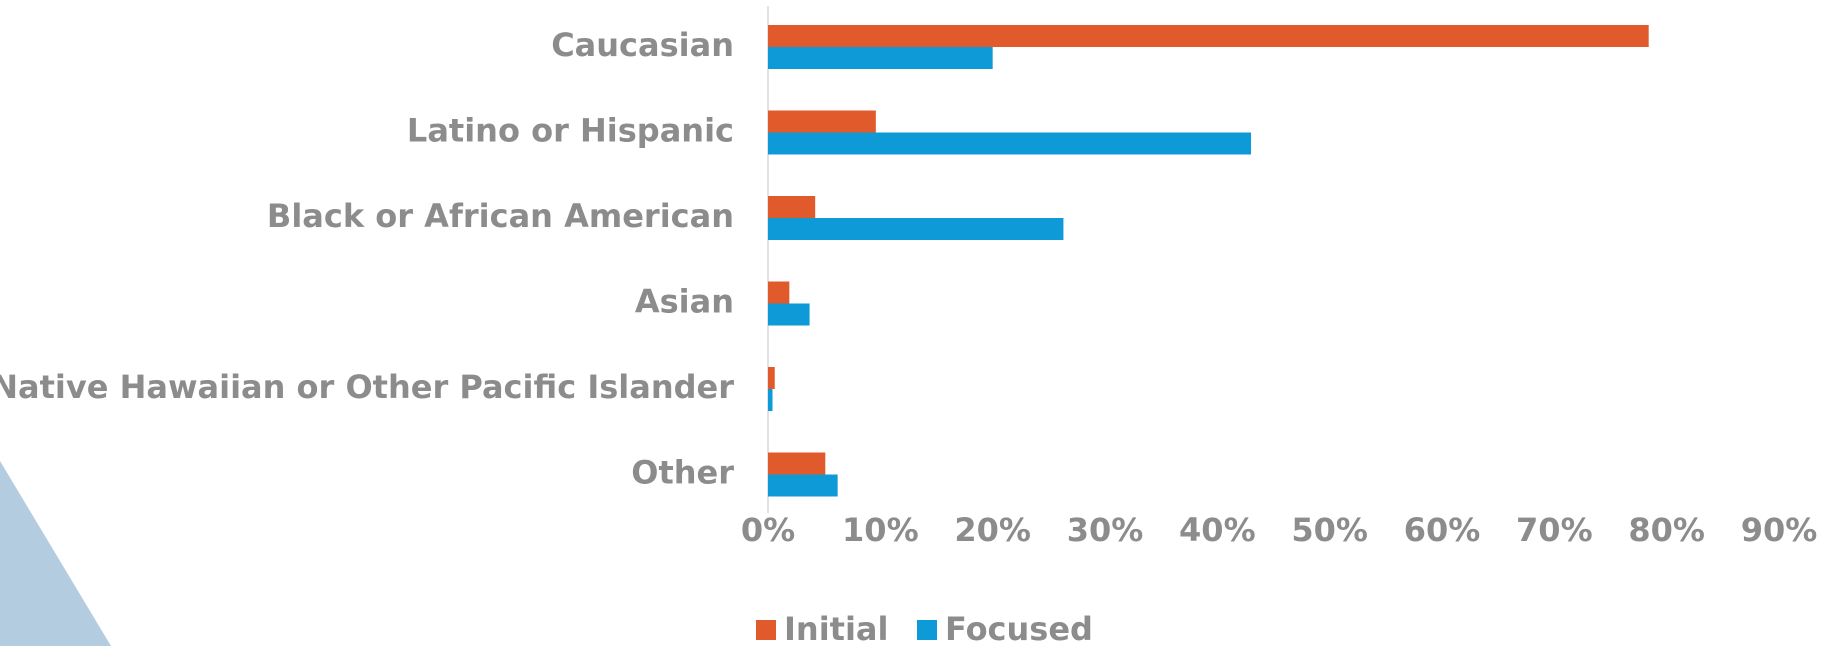 The image size is (1829, 646). I want to click on y-tick-label: Asian, so click(684, 302).